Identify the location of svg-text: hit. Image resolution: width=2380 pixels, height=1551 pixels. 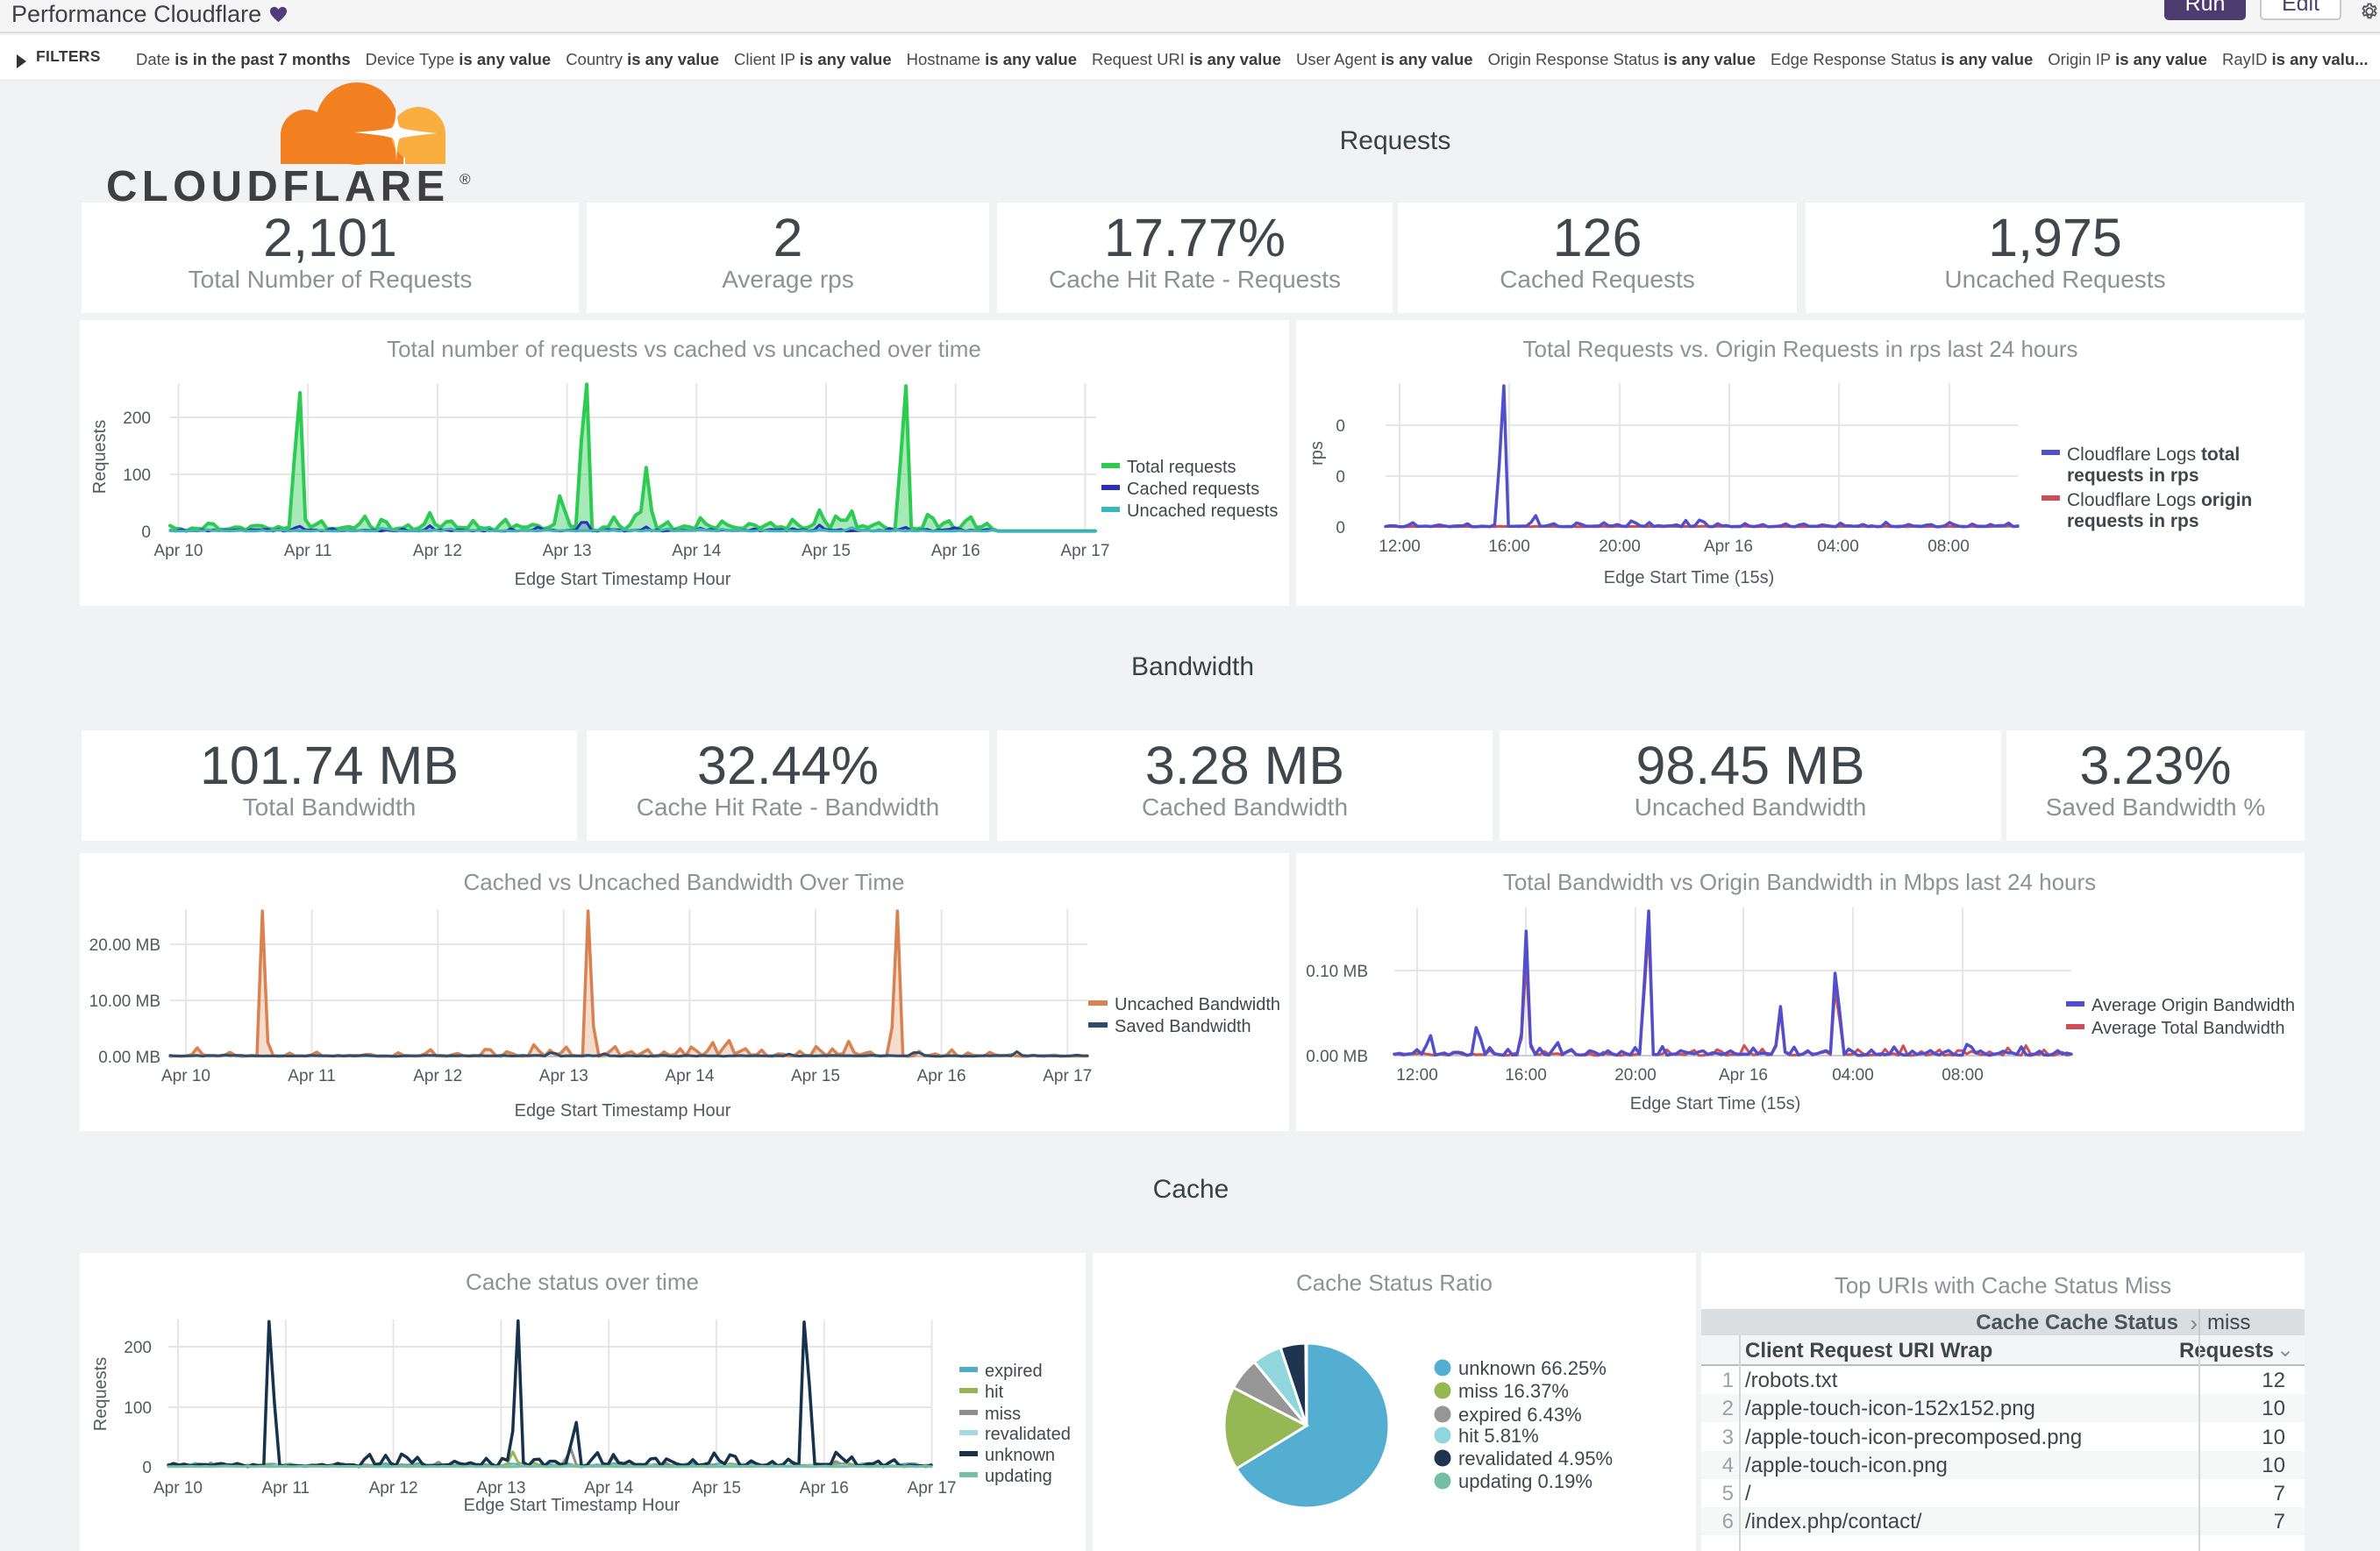
(994, 1393).